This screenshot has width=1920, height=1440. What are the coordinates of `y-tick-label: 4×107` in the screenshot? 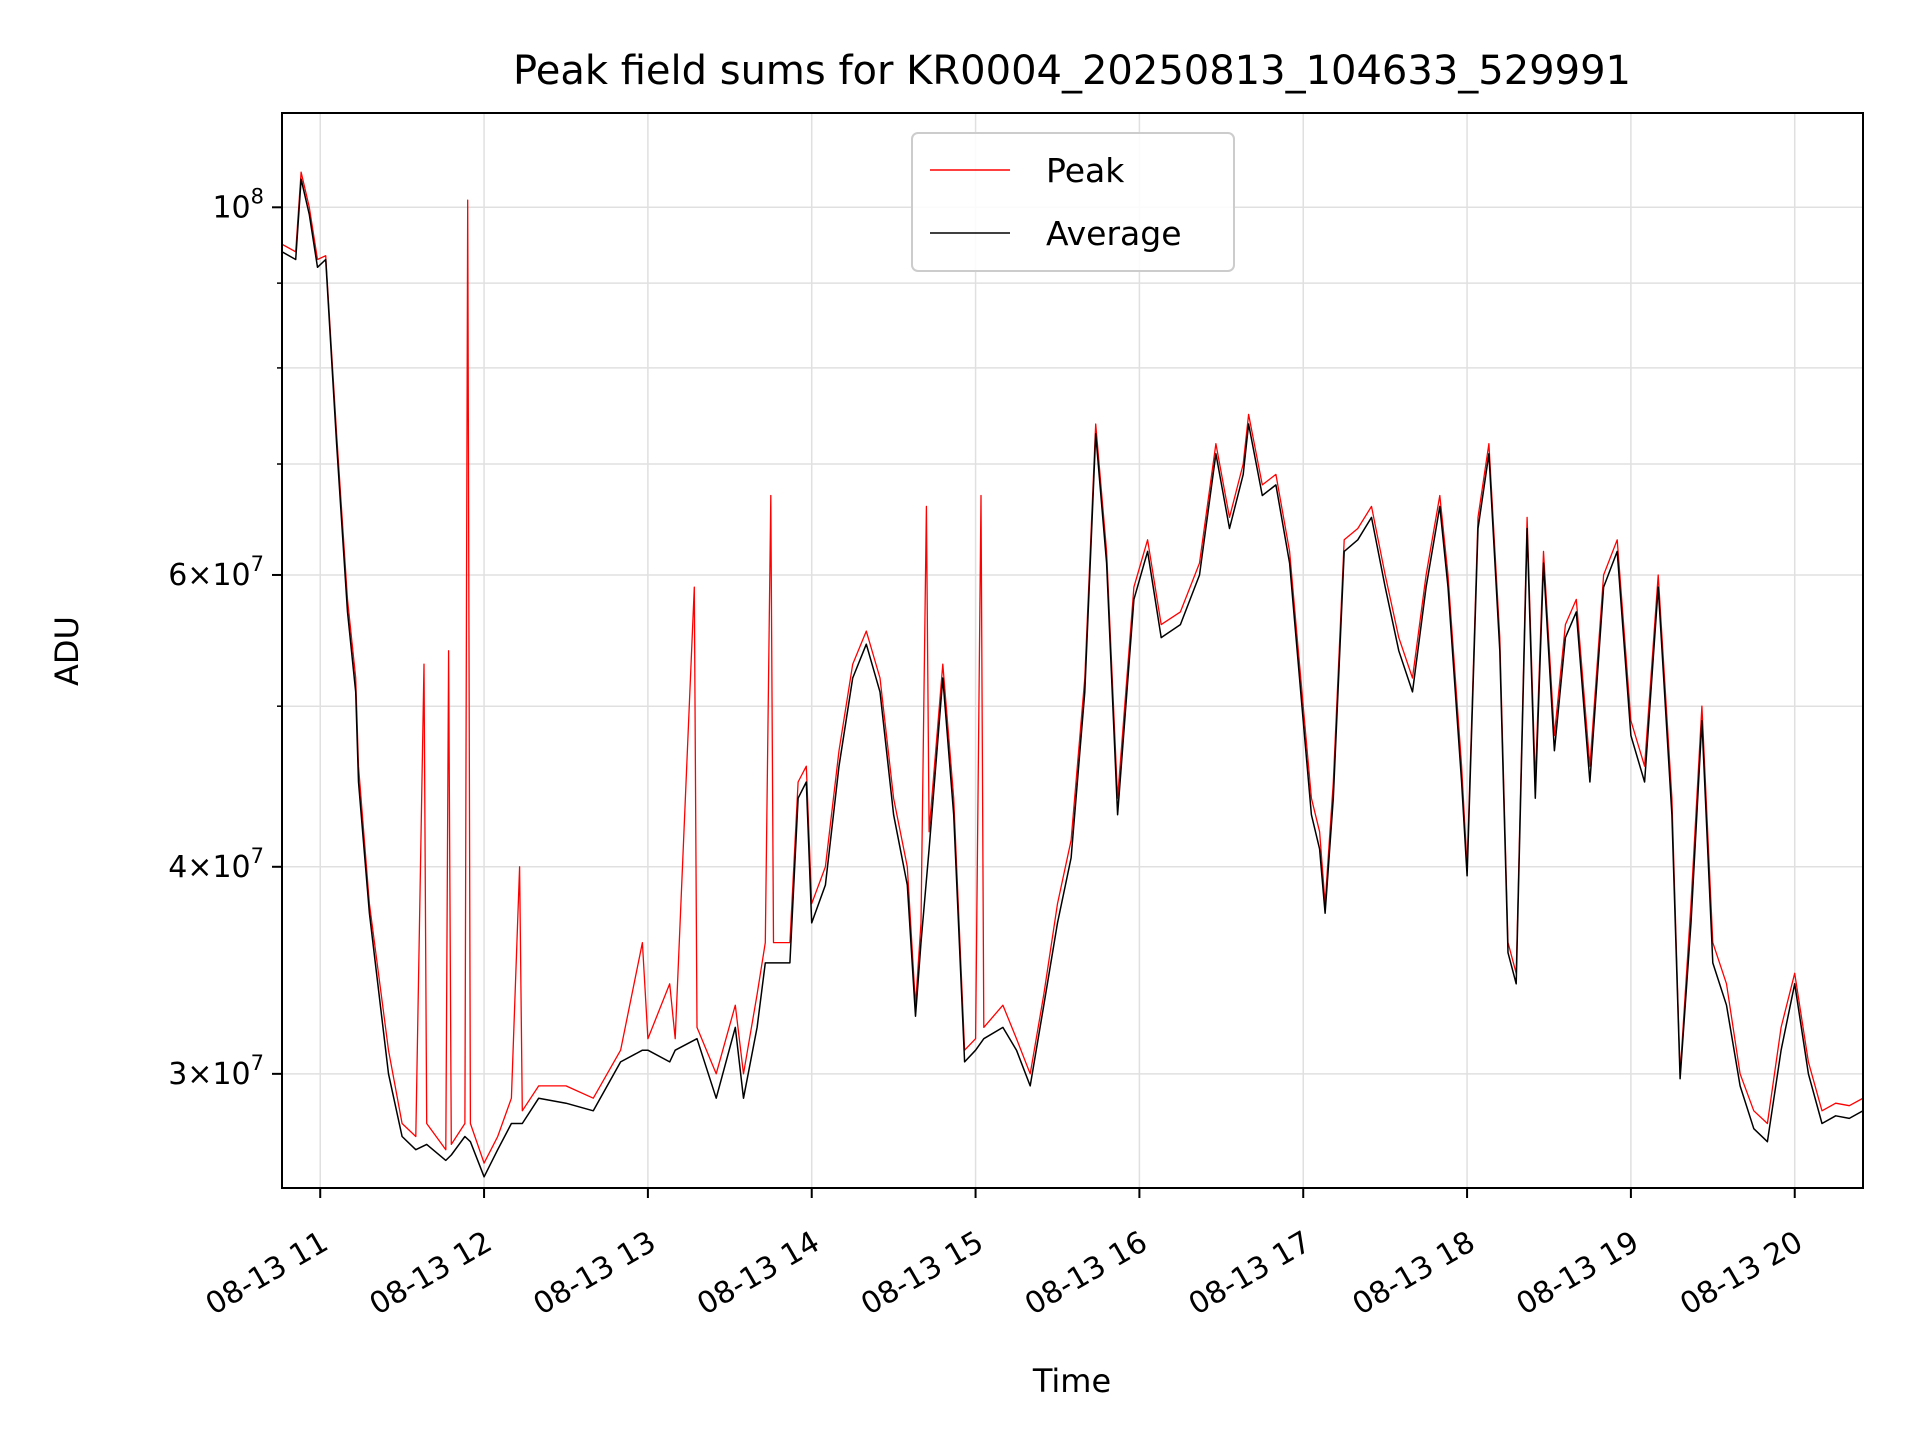 It's located at (216, 864).